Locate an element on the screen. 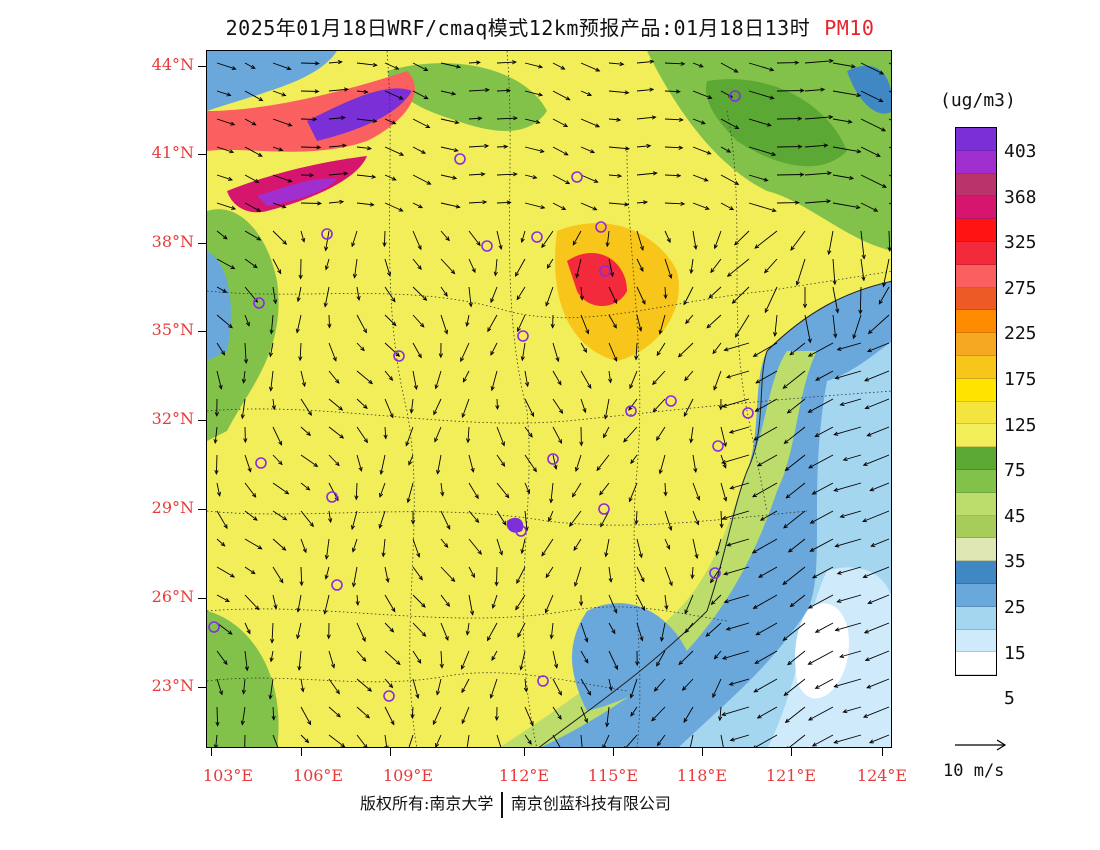  colorbar-label: 5 is located at coordinates (1009, 699).